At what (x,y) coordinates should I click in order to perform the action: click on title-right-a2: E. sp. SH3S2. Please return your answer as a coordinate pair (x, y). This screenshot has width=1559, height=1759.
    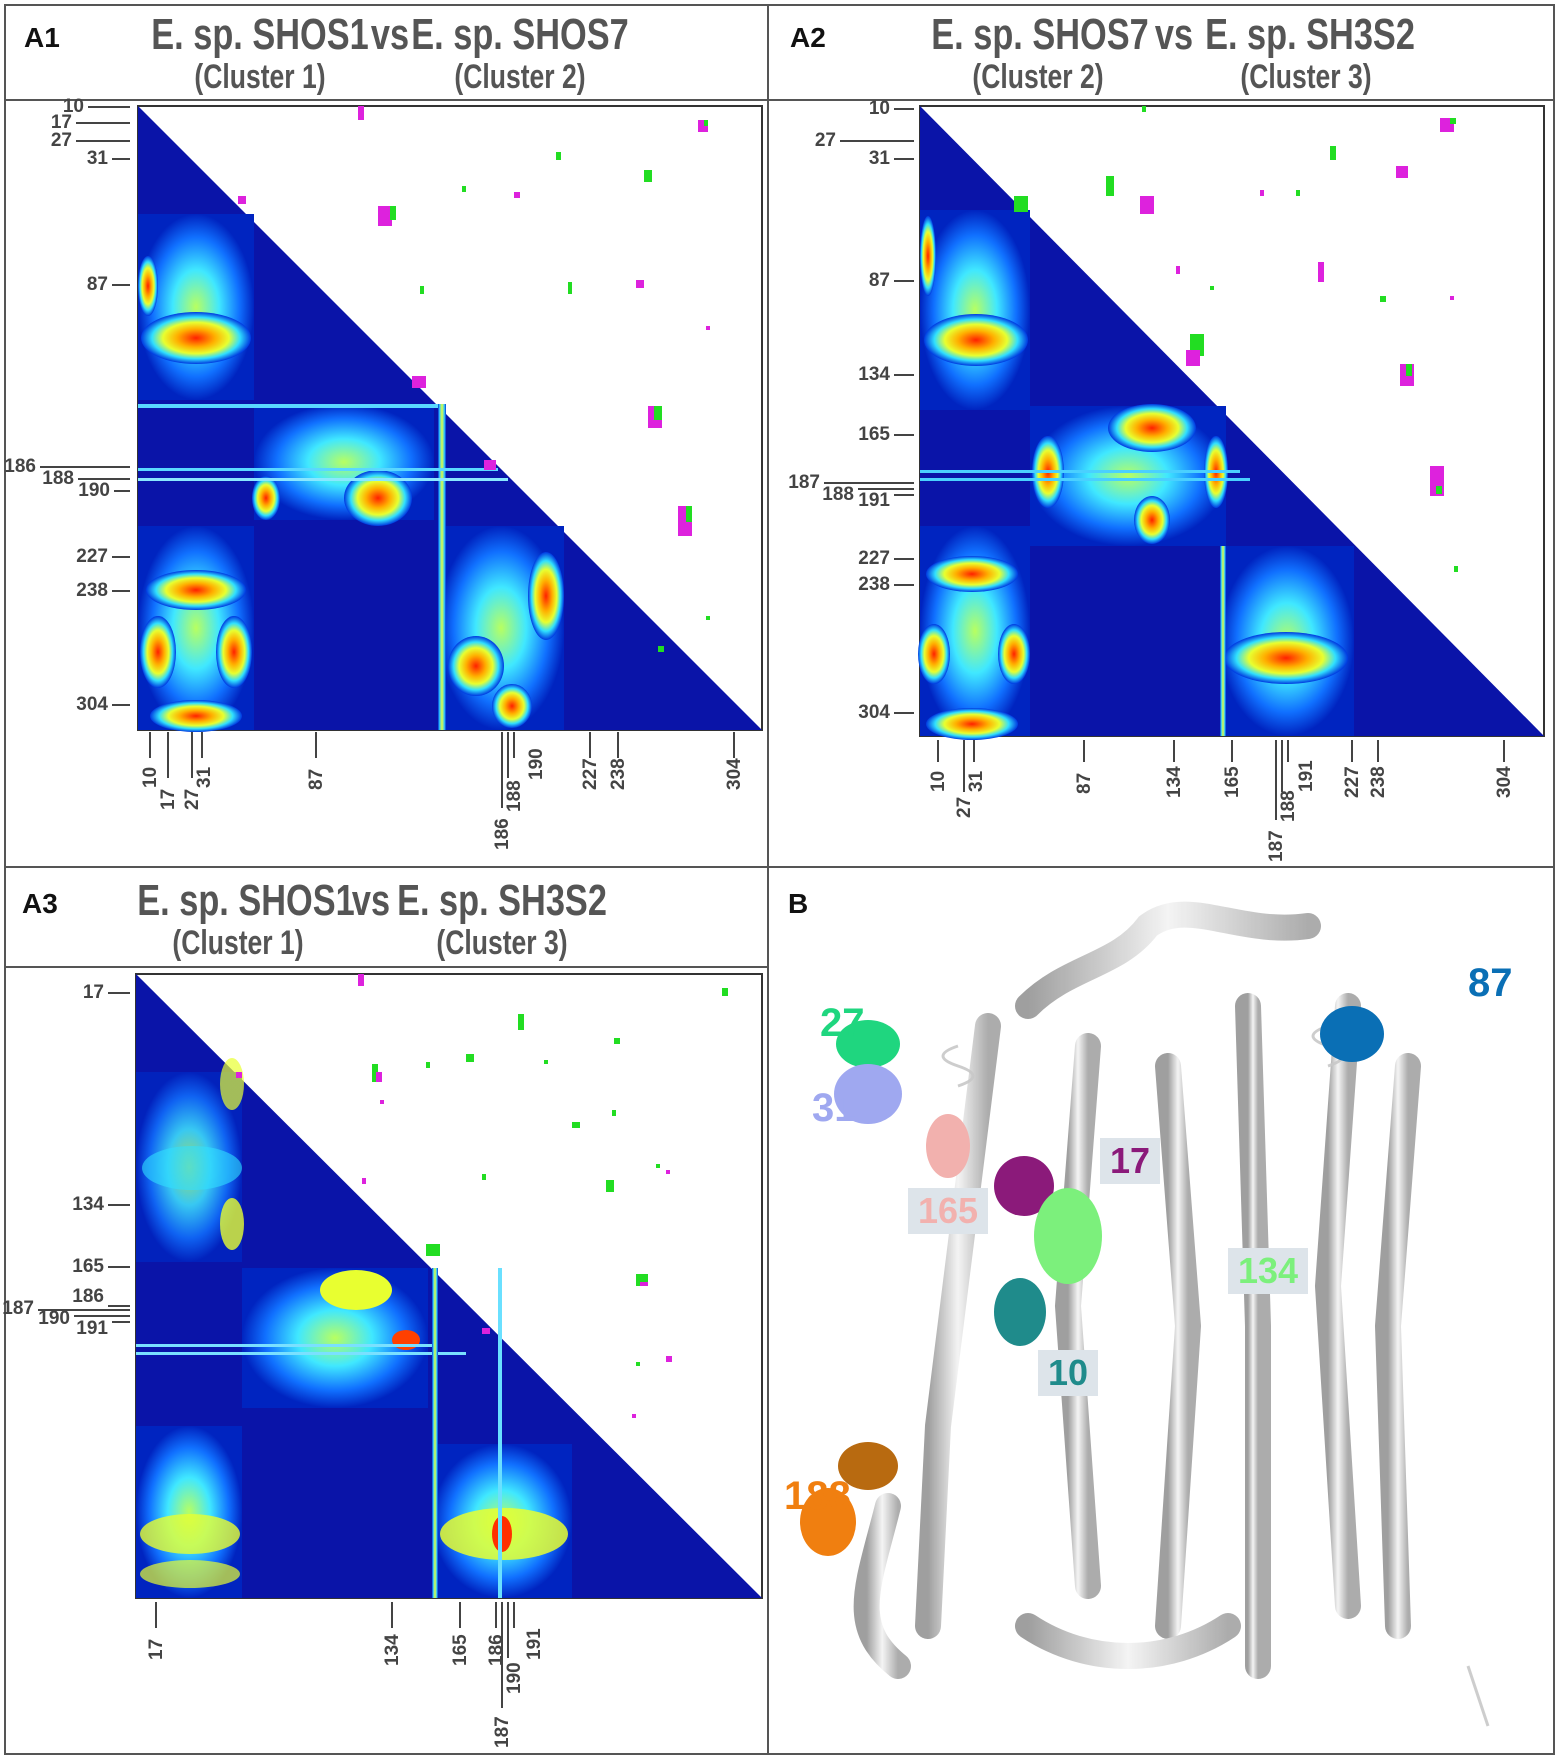
    Looking at the image, I should click on (1310, 34).